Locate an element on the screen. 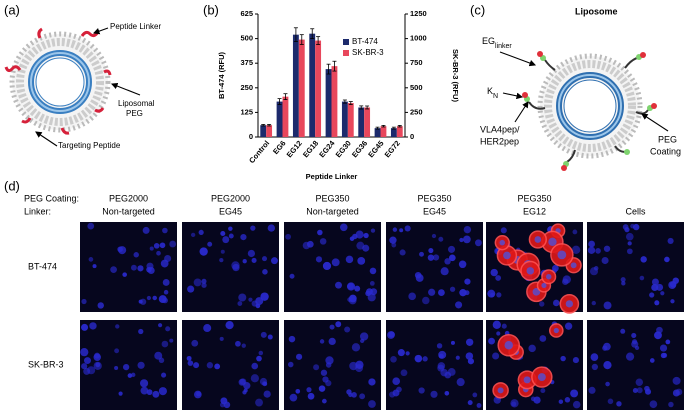  x-tick-label: EG72 is located at coordinates (392, 149).